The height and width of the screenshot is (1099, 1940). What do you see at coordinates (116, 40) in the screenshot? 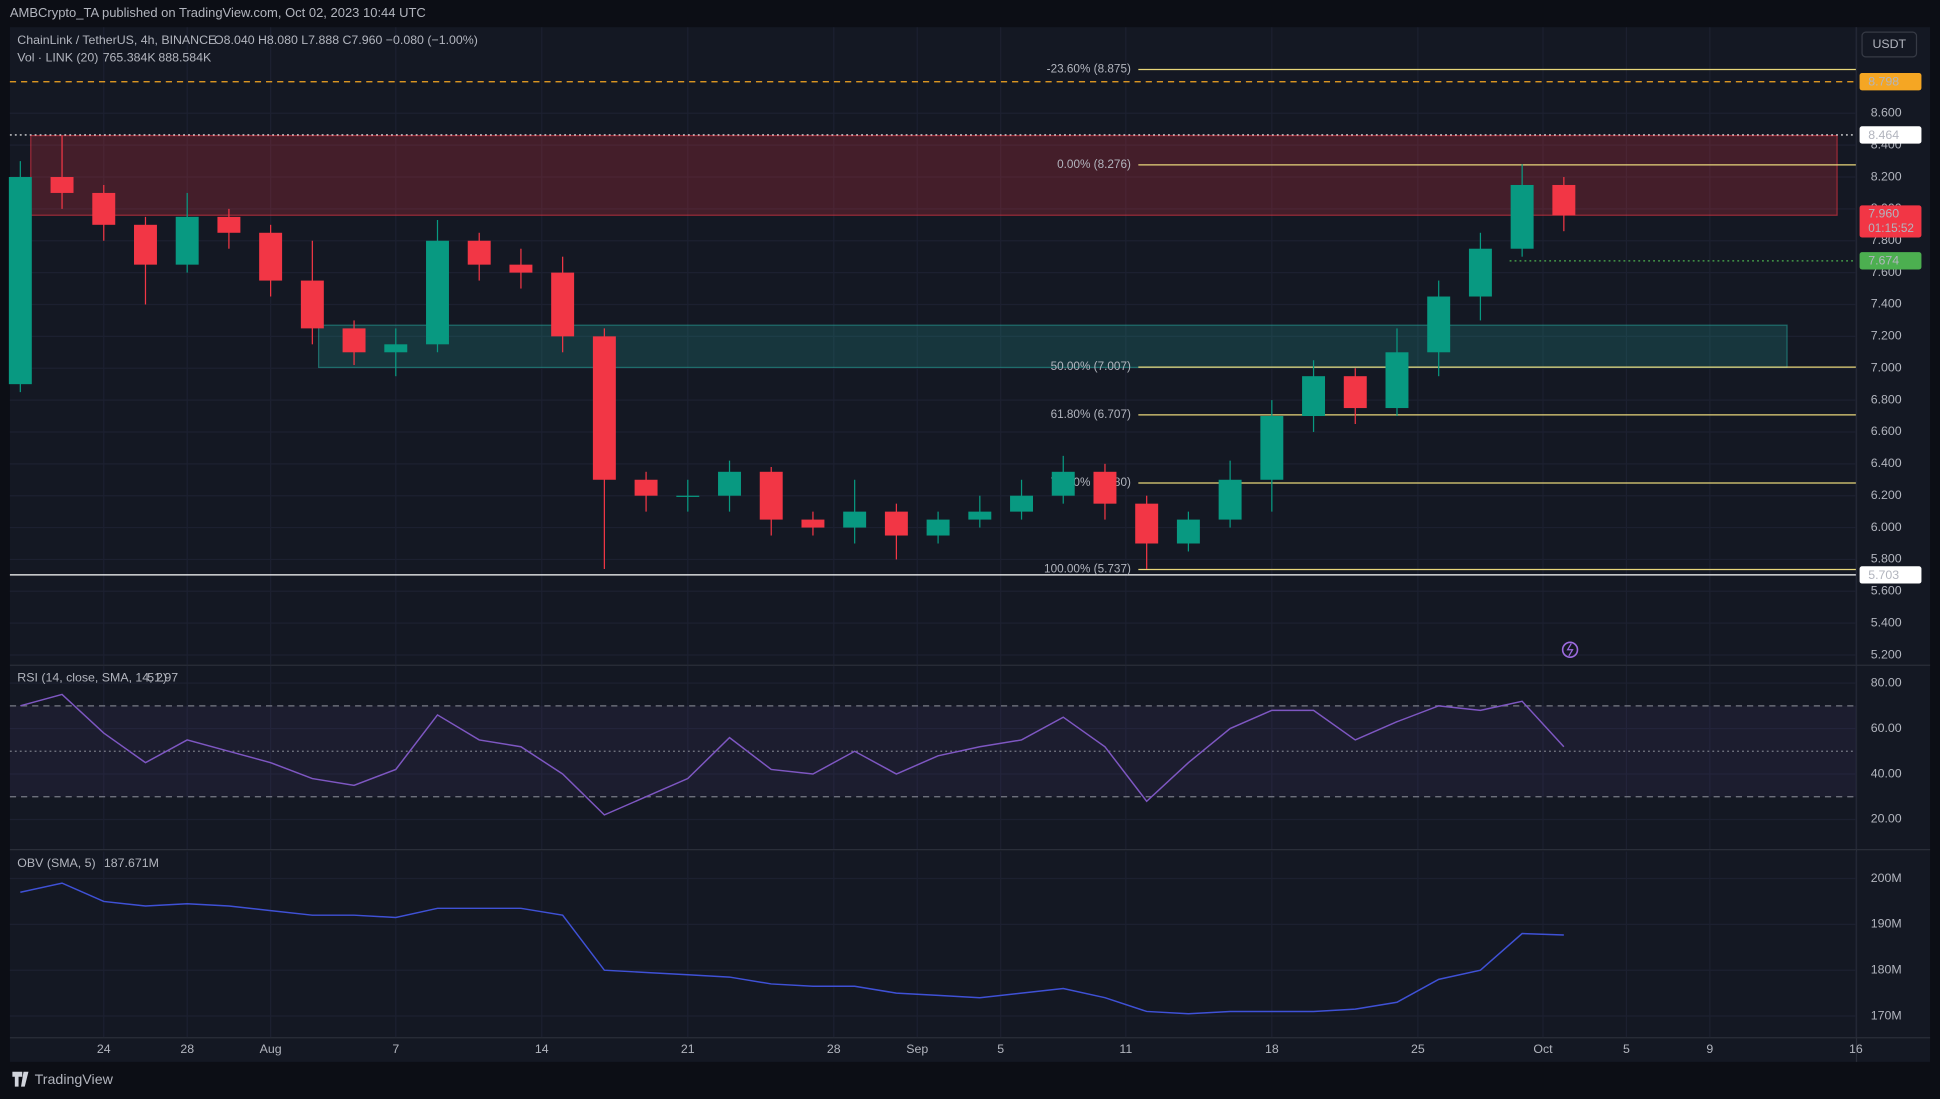
I see `symbol-title: ChainLink / TetherUS, 4h, BINANCE` at bounding box center [116, 40].